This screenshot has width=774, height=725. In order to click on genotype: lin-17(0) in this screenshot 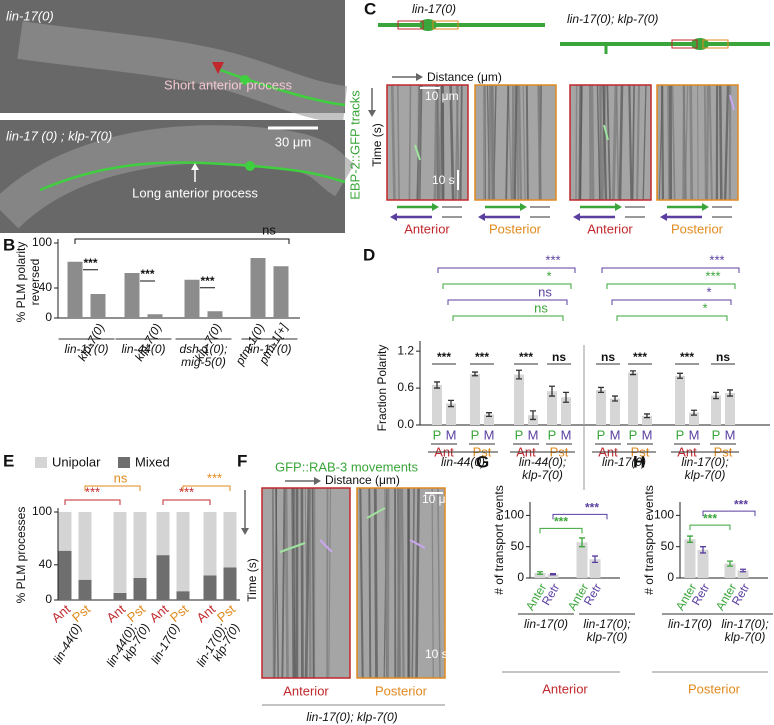, I will do `click(434, 9)`.